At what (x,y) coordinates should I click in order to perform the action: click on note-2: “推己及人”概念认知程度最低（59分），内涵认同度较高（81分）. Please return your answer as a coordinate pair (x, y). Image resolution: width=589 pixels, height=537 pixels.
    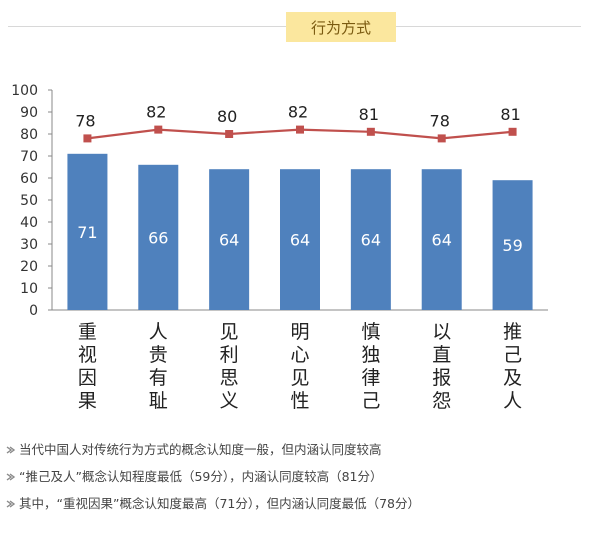
    Looking at the image, I should click on (296, 476).